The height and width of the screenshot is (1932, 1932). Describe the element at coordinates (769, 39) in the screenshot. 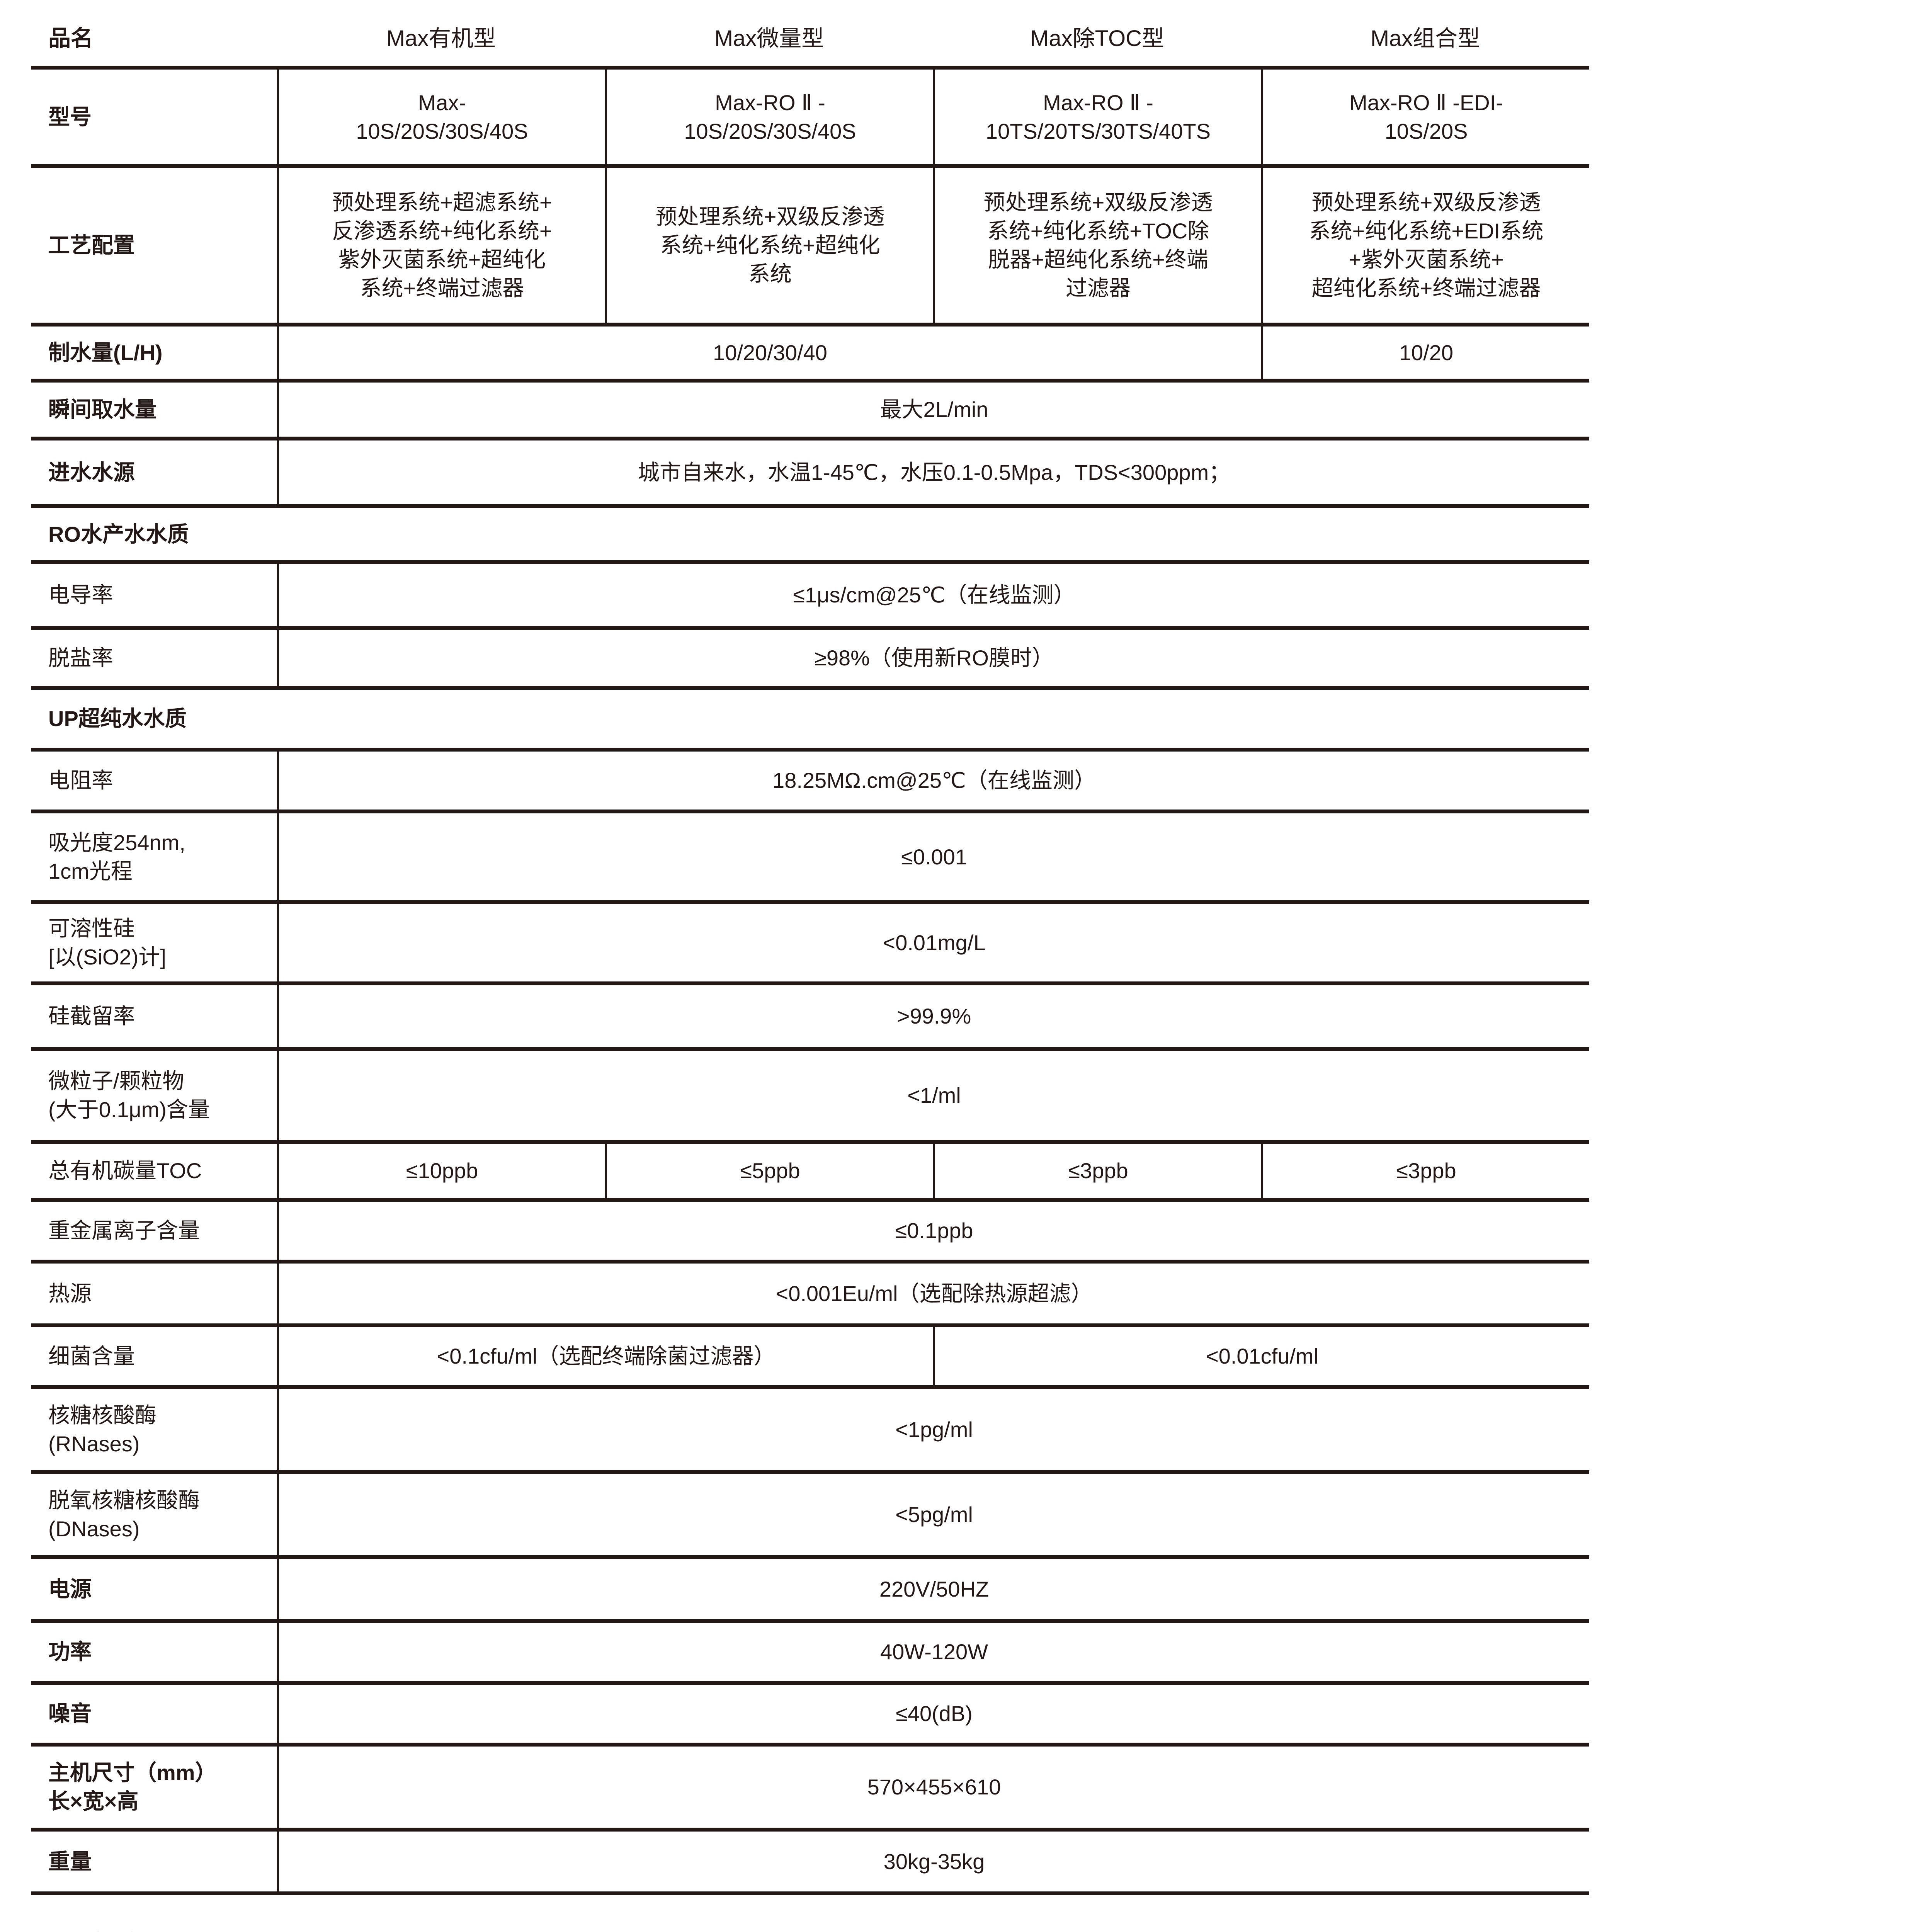

I see `column-header: Max微量型` at that location.